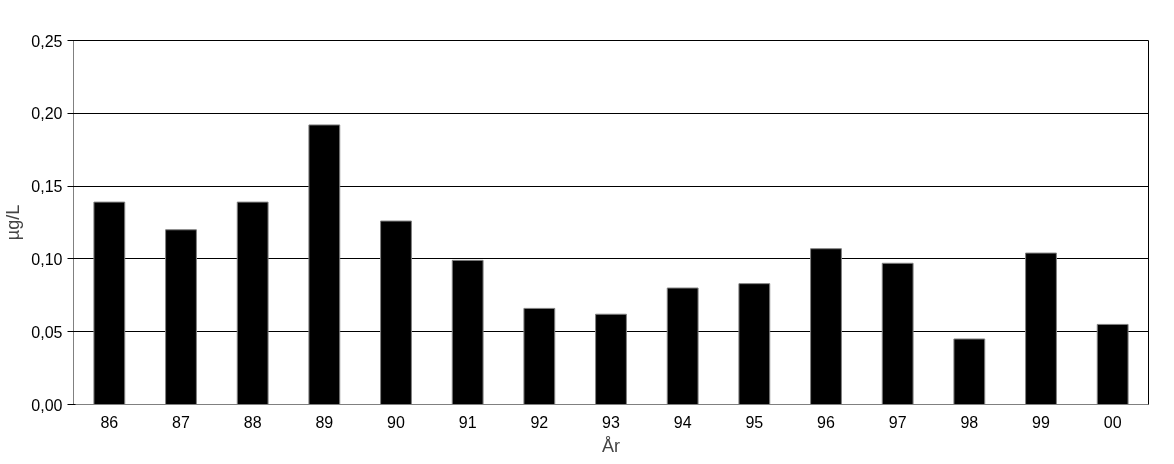  I want to click on x-tick-label: 99, so click(1041, 422).